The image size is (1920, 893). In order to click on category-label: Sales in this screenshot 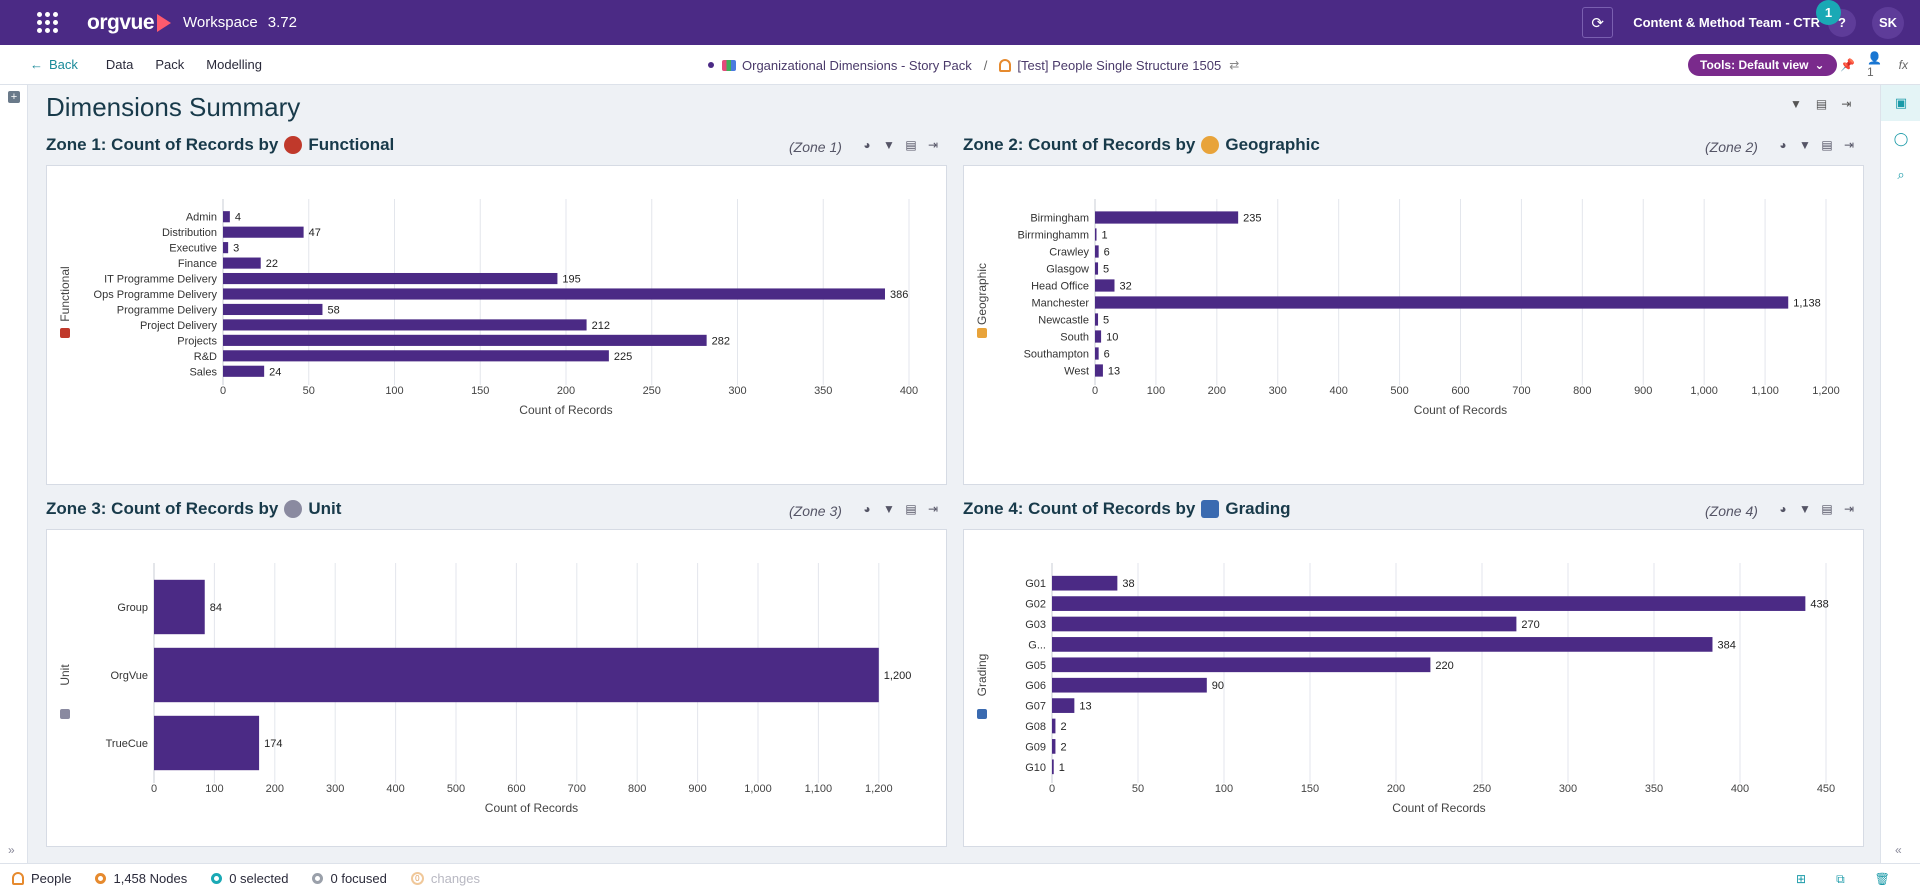, I will do `click(203, 372)`.